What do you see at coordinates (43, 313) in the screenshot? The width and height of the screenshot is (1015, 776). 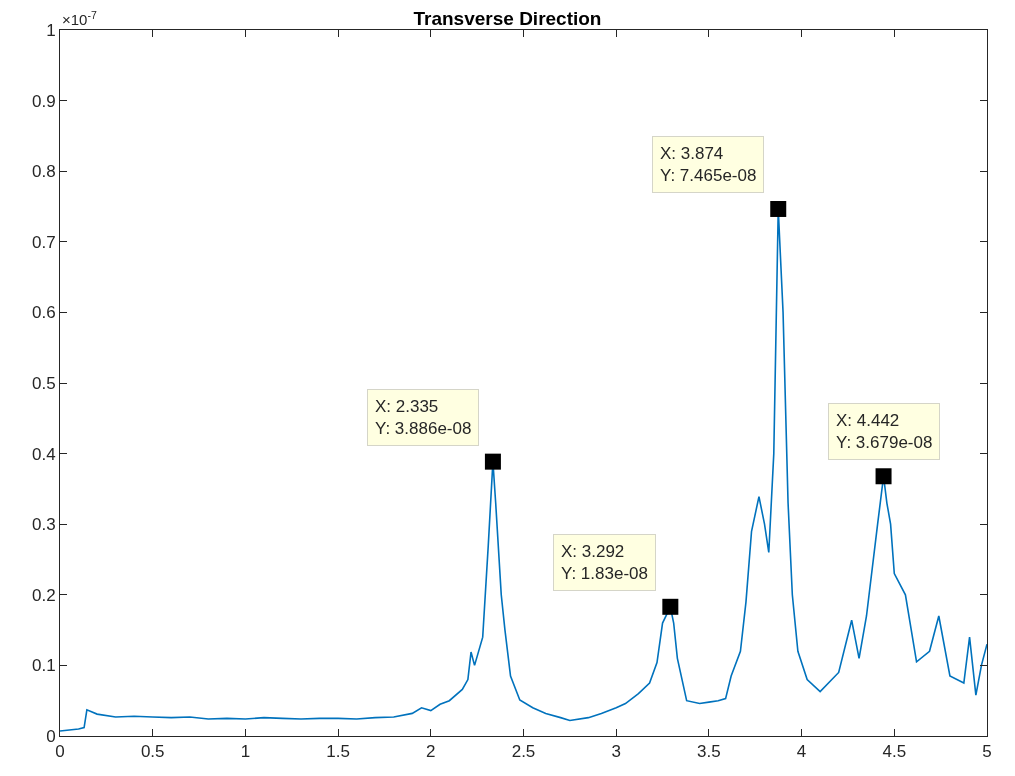 I see `y-tick-label: 0.6` at bounding box center [43, 313].